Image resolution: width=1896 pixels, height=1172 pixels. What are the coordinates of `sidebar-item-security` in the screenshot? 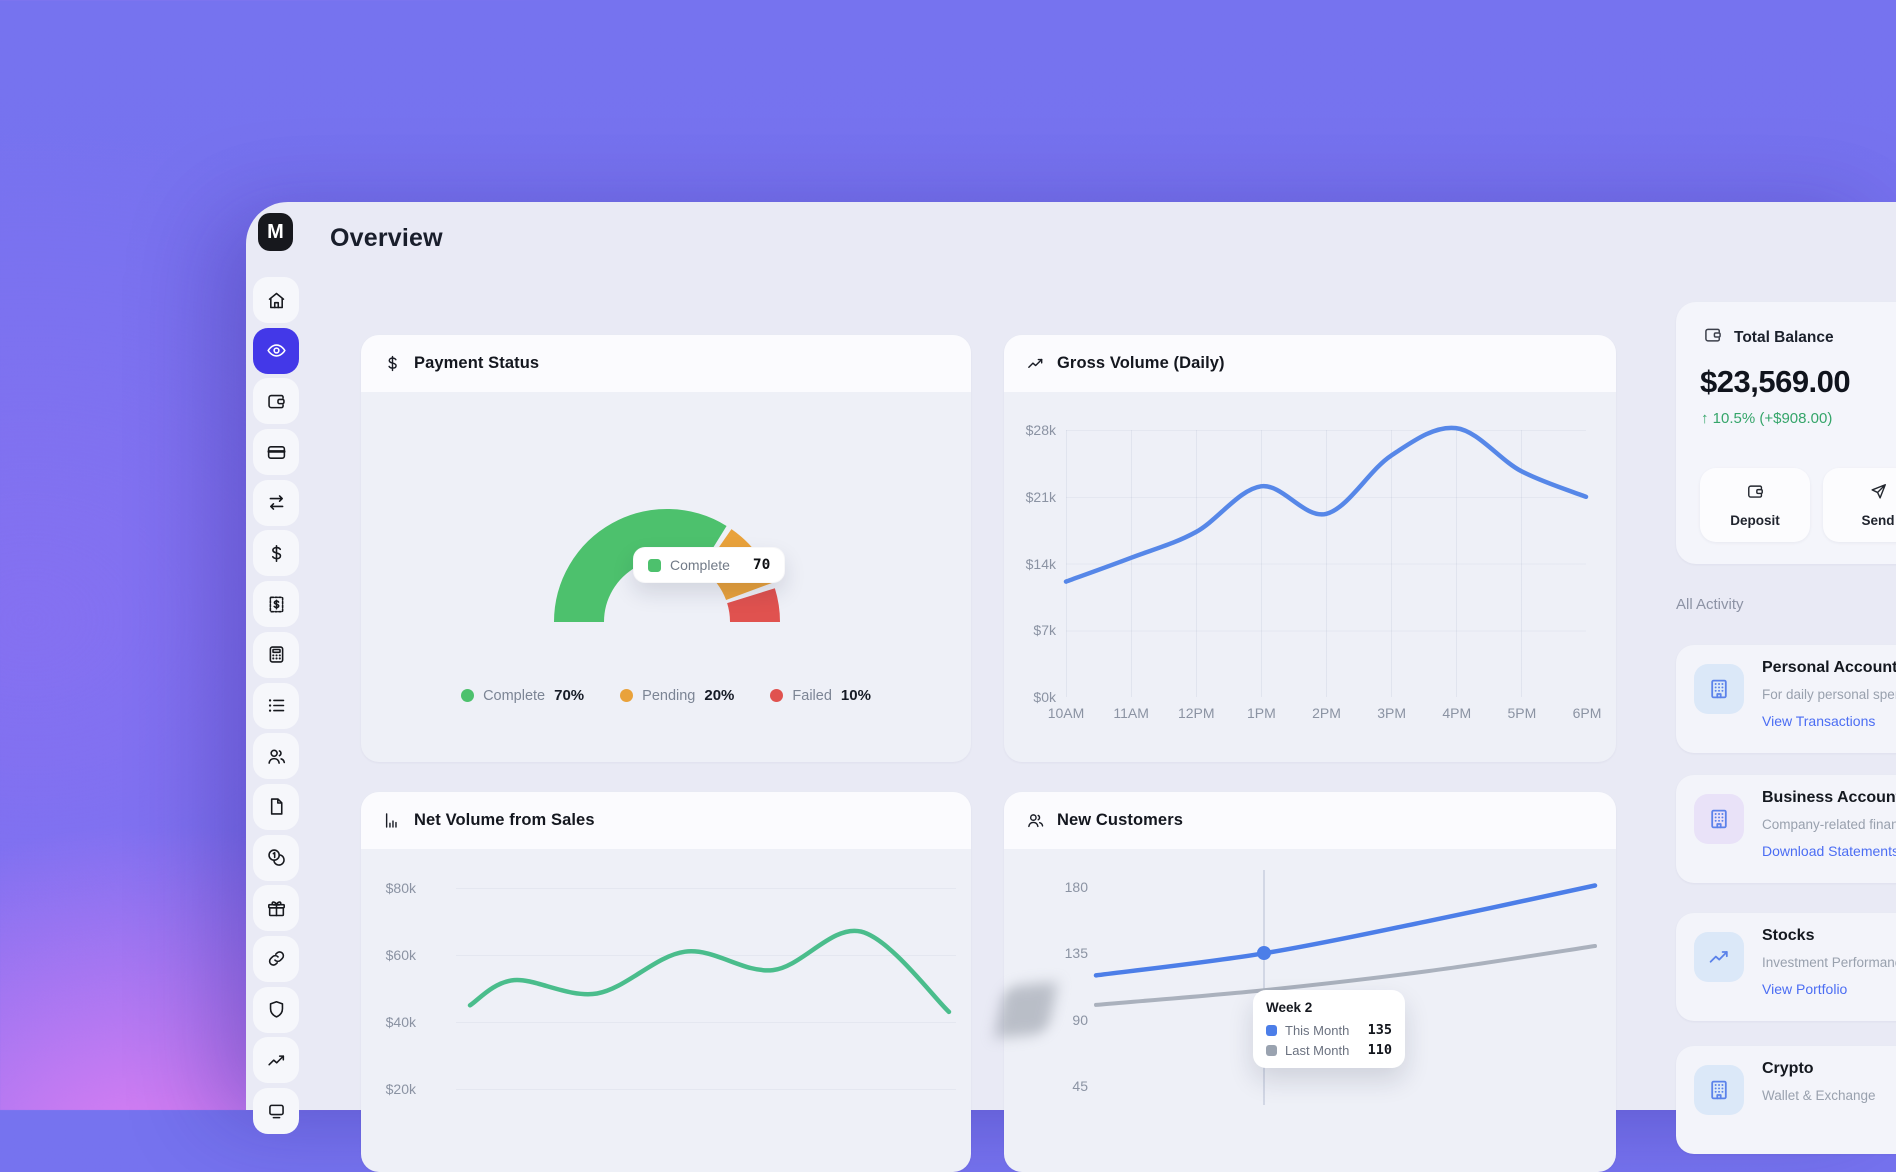 It's located at (276, 1009).